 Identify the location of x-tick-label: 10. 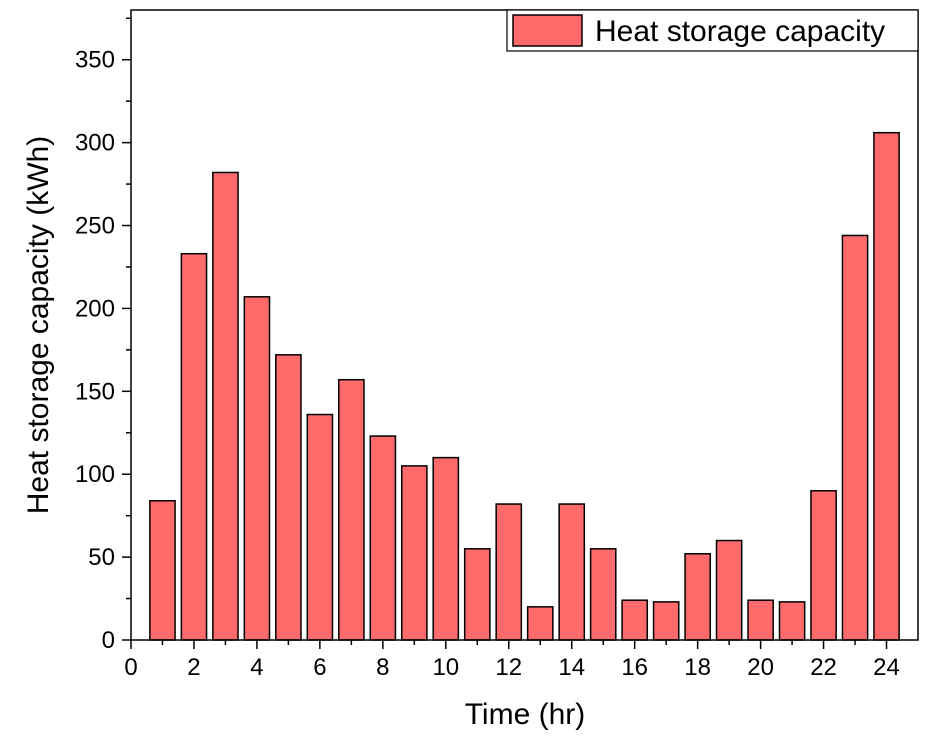
(445, 667).